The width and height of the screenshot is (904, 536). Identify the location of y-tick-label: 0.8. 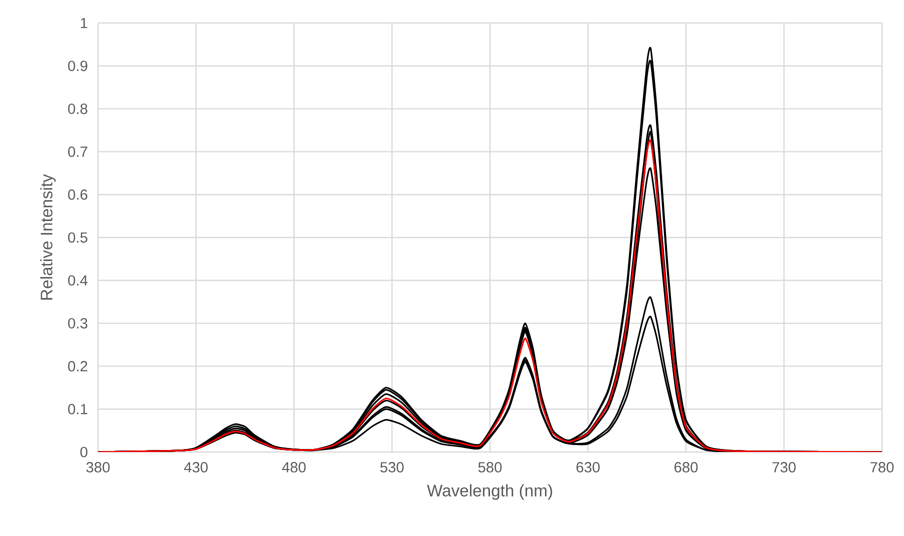
(78, 109).